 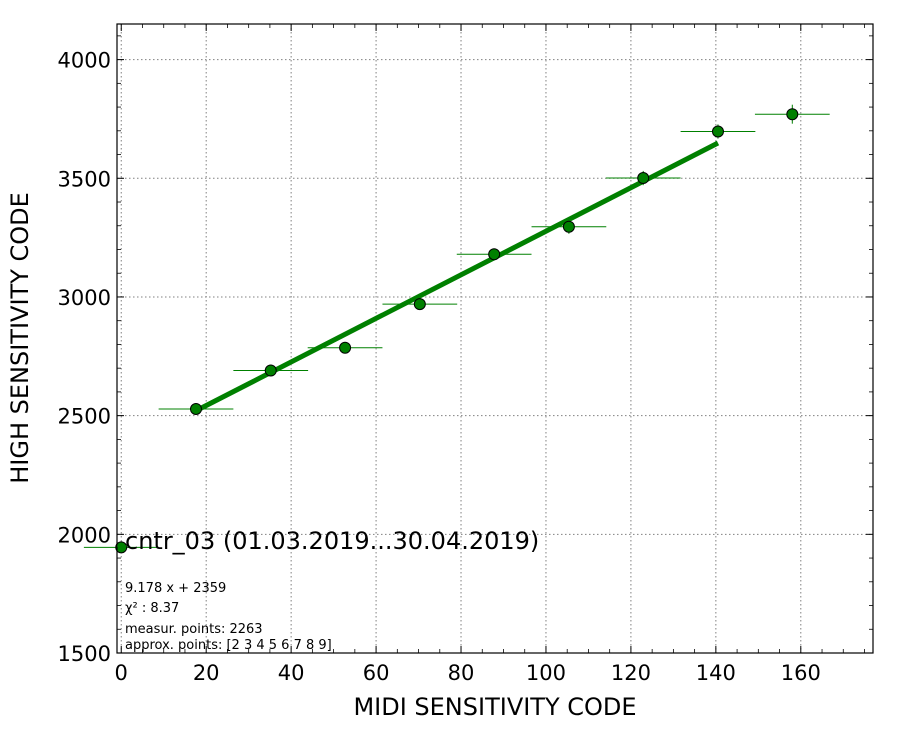 What do you see at coordinates (20, 338) in the screenshot?
I see `y-axis-label: HIGH SENSITIVITY CODE` at bounding box center [20, 338].